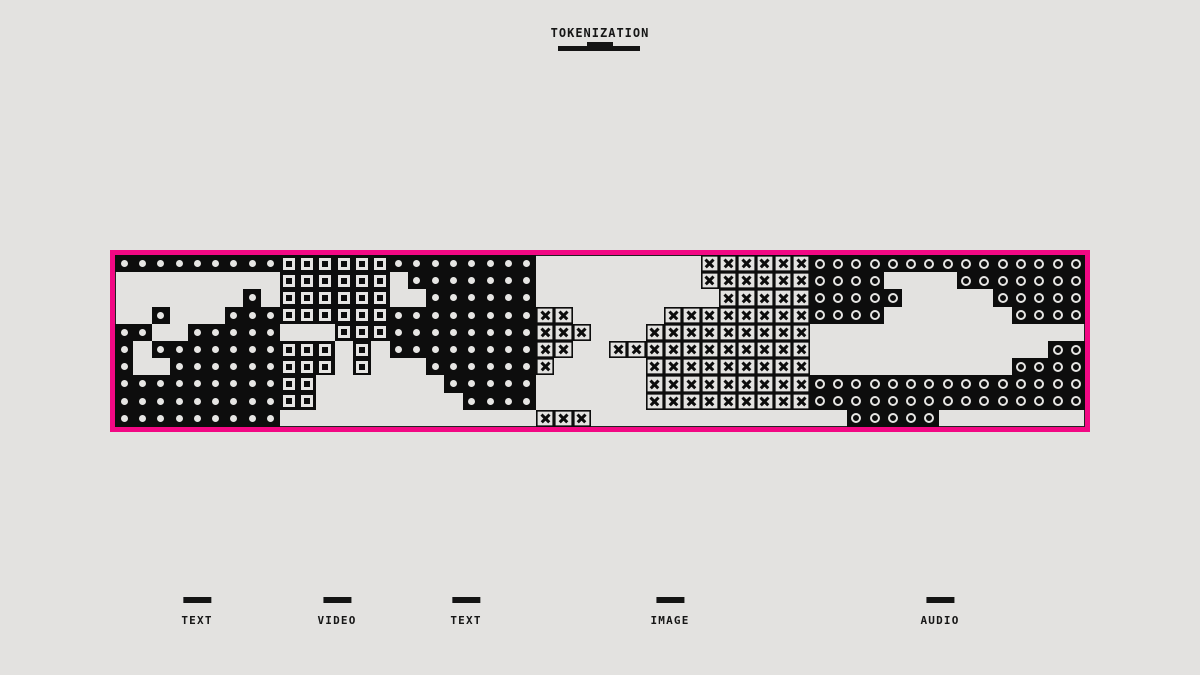  What do you see at coordinates (196, 612) in the screenshot?
I see `modality-text-0: TEXT` at bounding box center [196, 612].